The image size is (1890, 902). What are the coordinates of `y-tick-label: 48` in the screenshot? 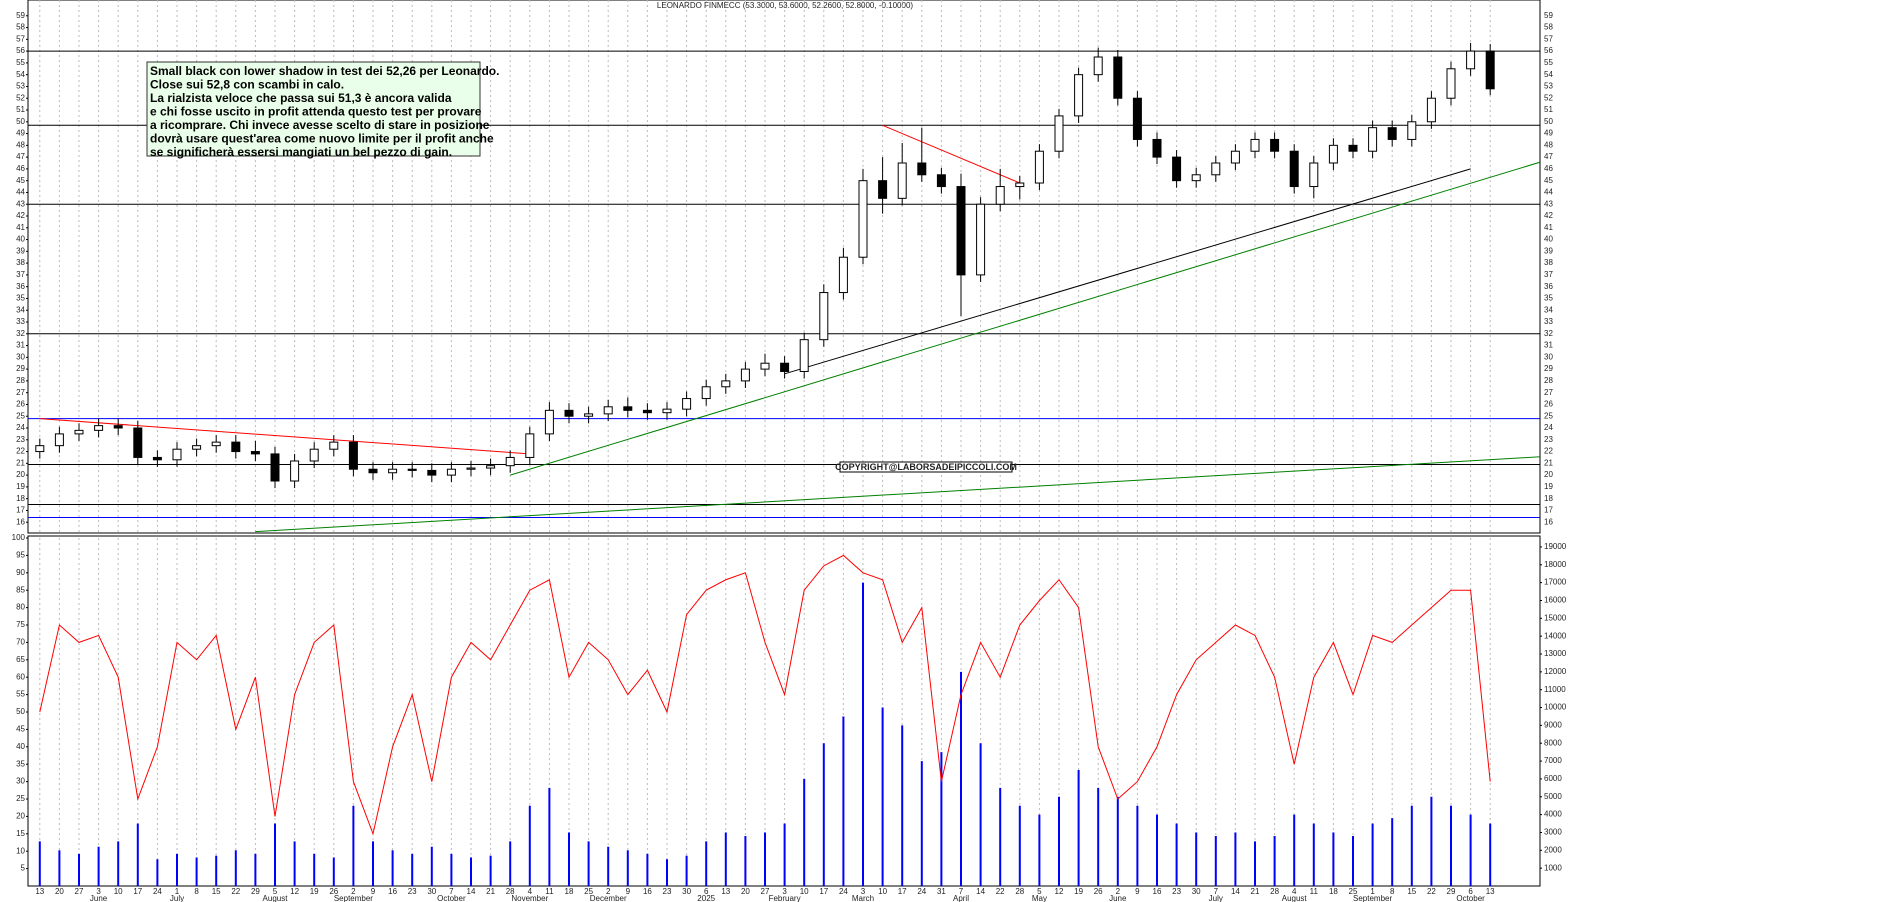 It's located at (20, 144).